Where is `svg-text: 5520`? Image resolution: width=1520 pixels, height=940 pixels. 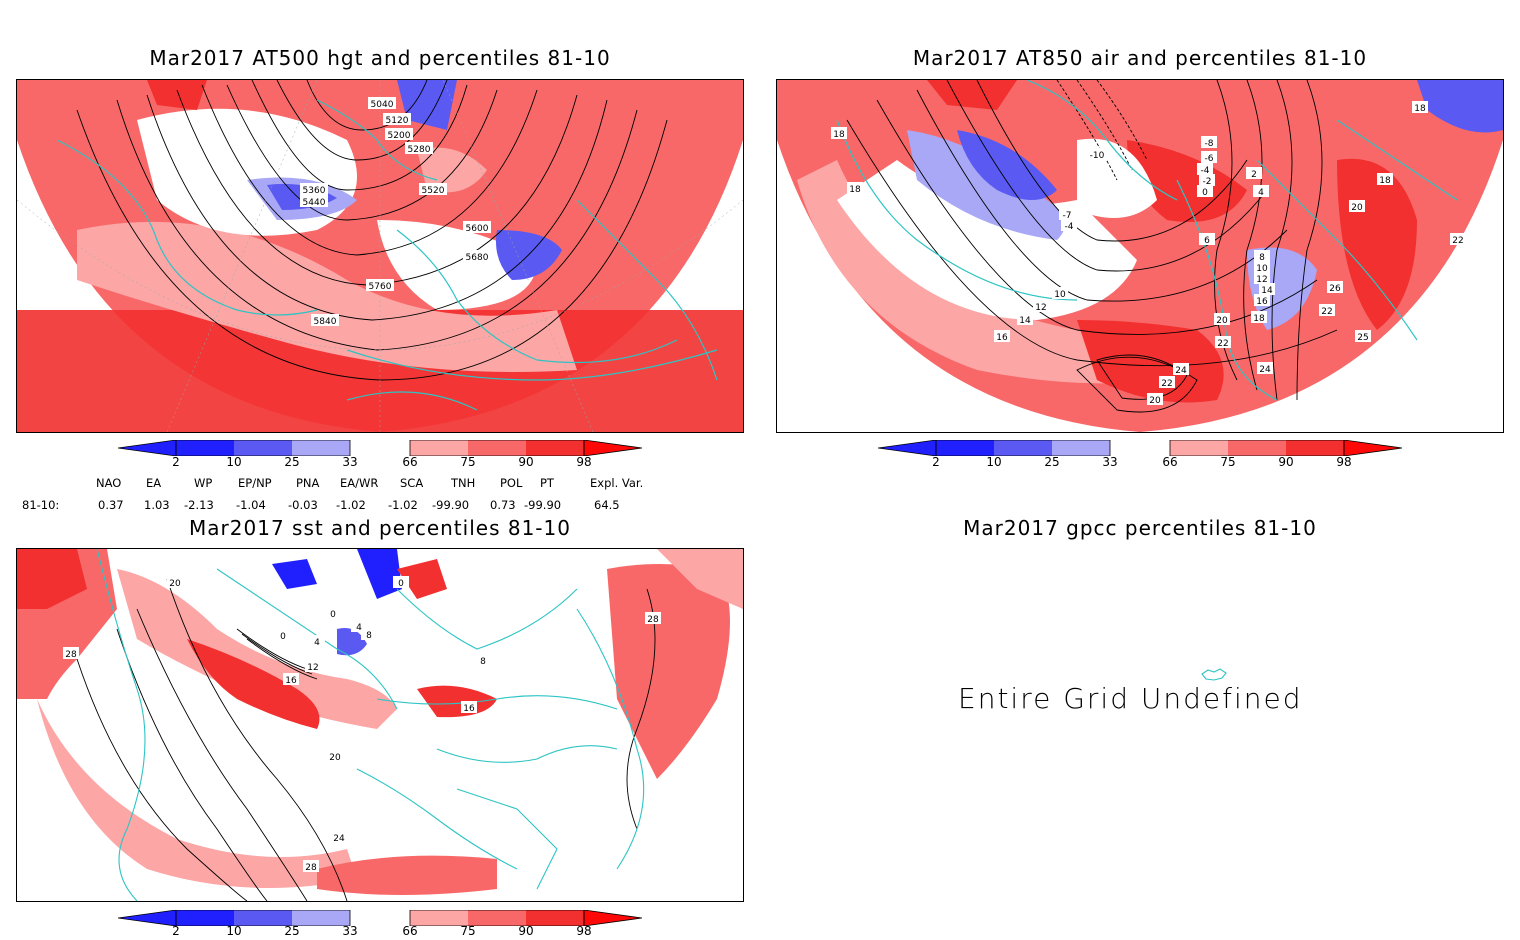
svg-text: 5520 is located at coordinates (433, 191).